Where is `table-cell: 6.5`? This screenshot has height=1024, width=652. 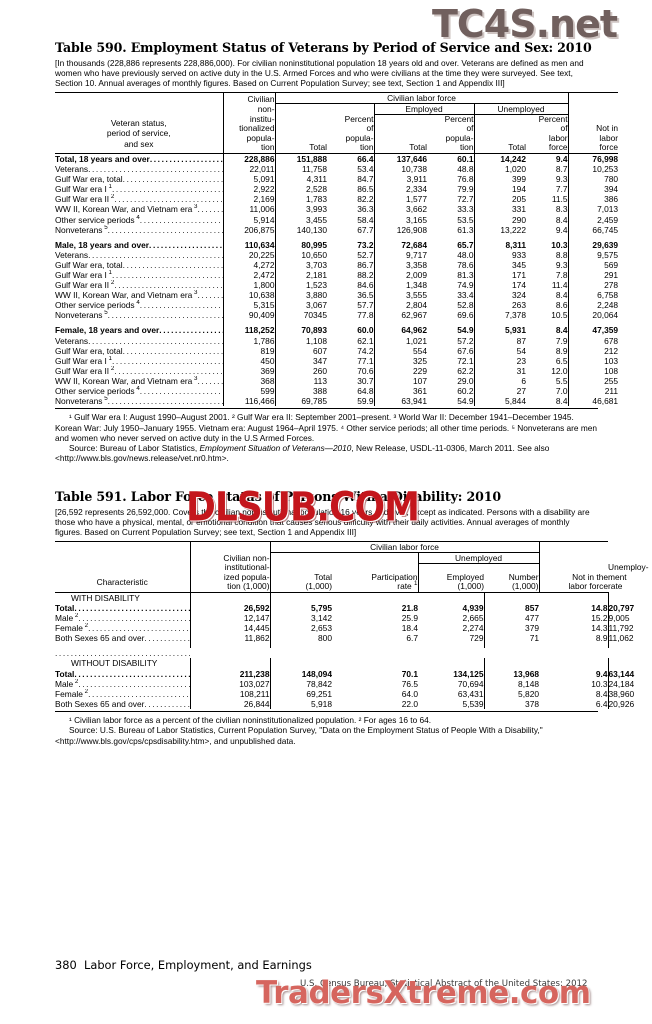
table-cell: 6.5 is located at coordinates (561, 360).